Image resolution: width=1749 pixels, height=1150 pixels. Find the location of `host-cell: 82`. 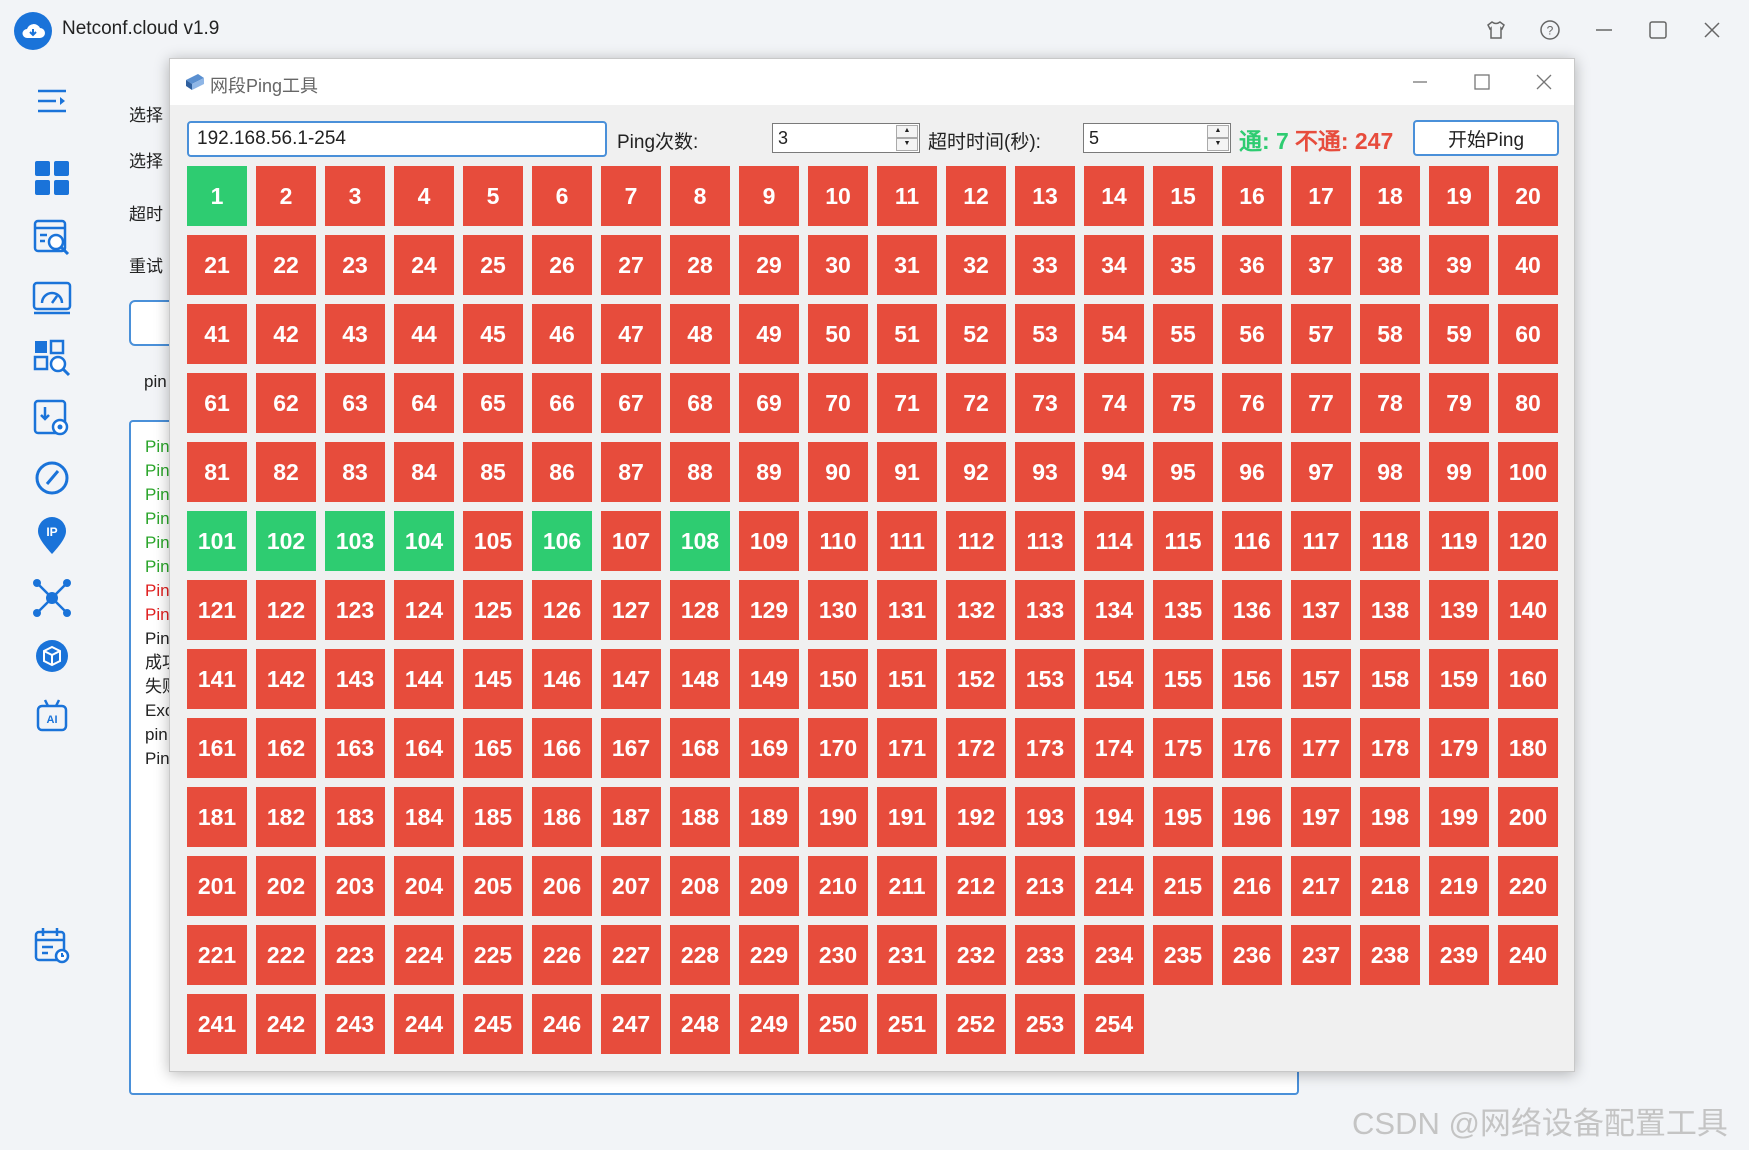

host-cell: 82 is located at coordinates (286, 472).